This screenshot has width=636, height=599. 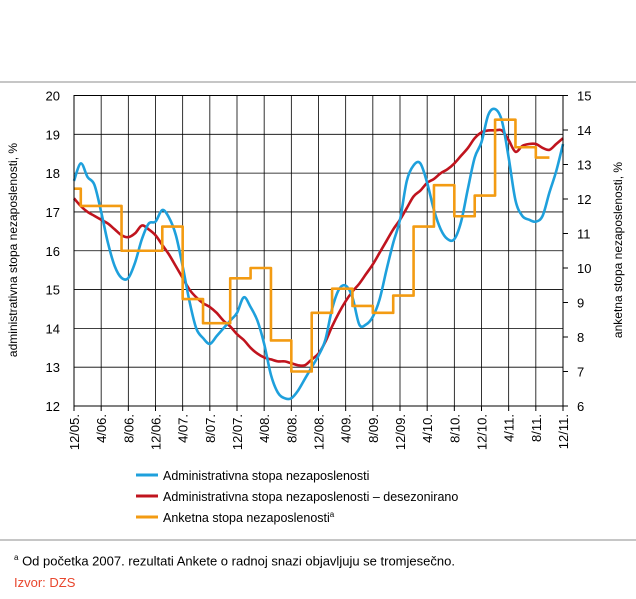 What do you see at coordinates (266, 476) in the screenshot?
I see `legend-label-administrativna: Administrativna stopa nezaposlenosti` at bounding box center [266, 476].